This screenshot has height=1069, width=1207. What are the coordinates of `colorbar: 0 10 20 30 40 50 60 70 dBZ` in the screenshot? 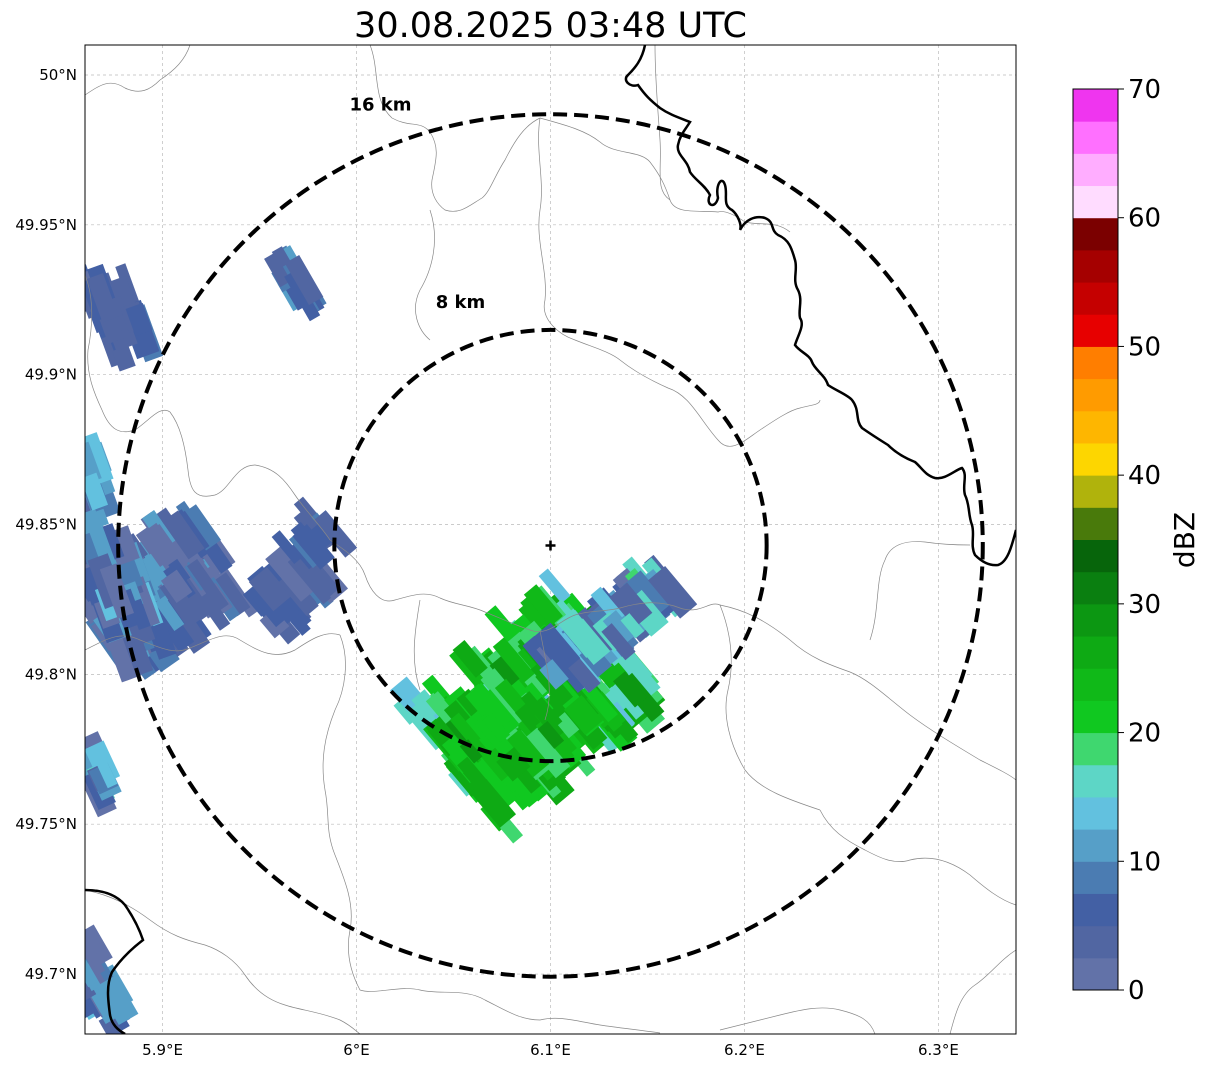 It's located at (1136, 540).